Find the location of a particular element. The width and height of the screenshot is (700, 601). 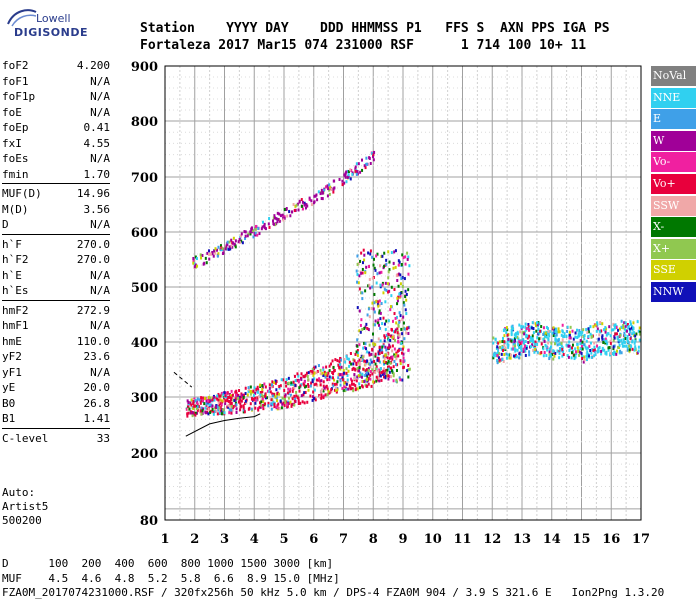

legend-item: X+ is located at coordinates (673, 248).